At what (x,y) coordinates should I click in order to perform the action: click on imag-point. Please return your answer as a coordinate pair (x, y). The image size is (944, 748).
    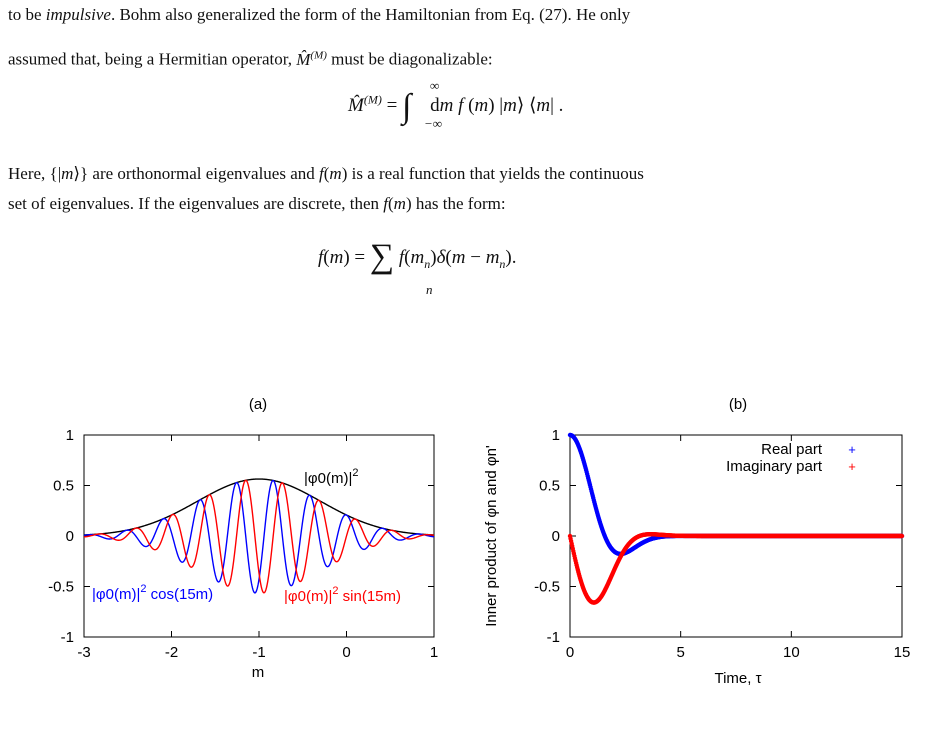
    Looking at the image, I should click on (902, 536).